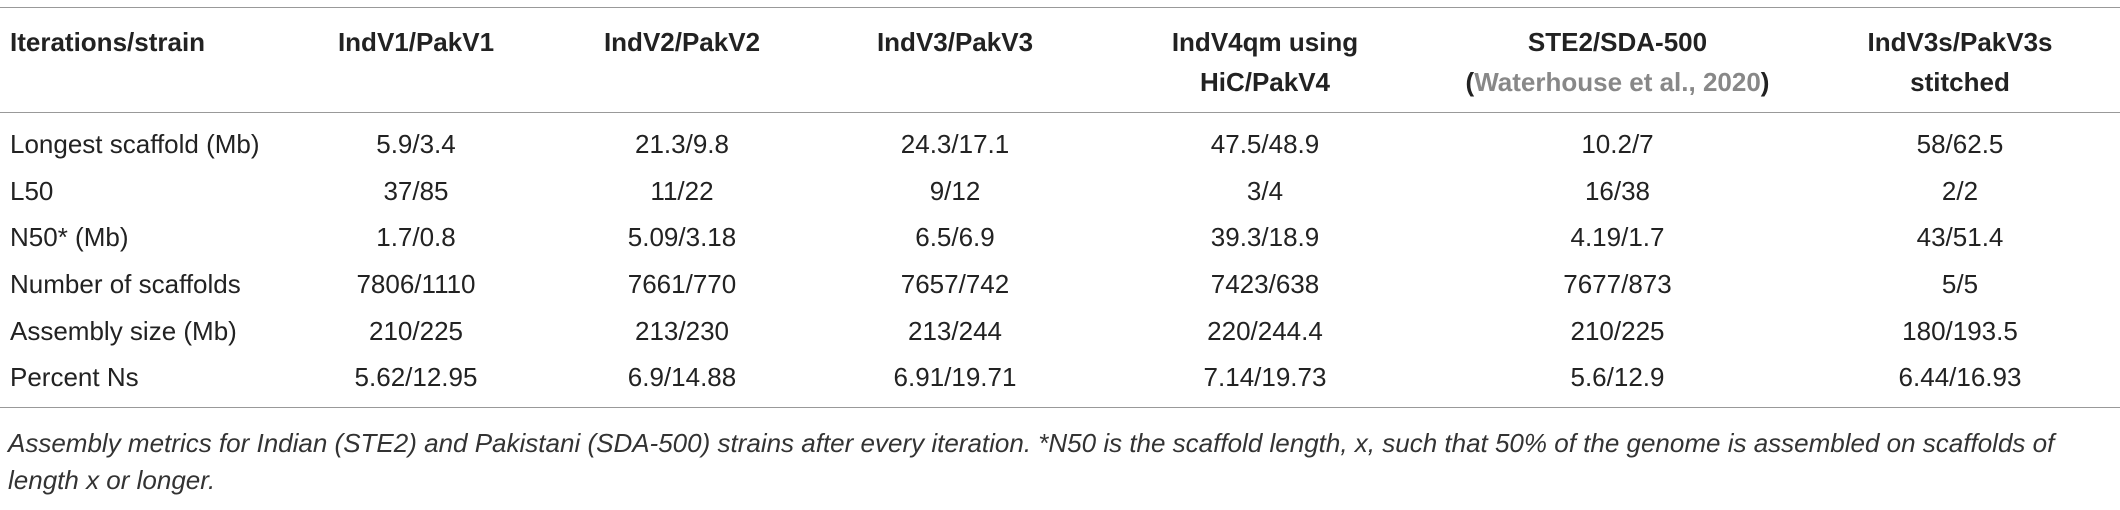 The width and height of the screenshot is (2120, 510). Describe the element at coordinates (955, 60) in the screenshot. I see `header-cell: IndV3/PakV3` at that location.